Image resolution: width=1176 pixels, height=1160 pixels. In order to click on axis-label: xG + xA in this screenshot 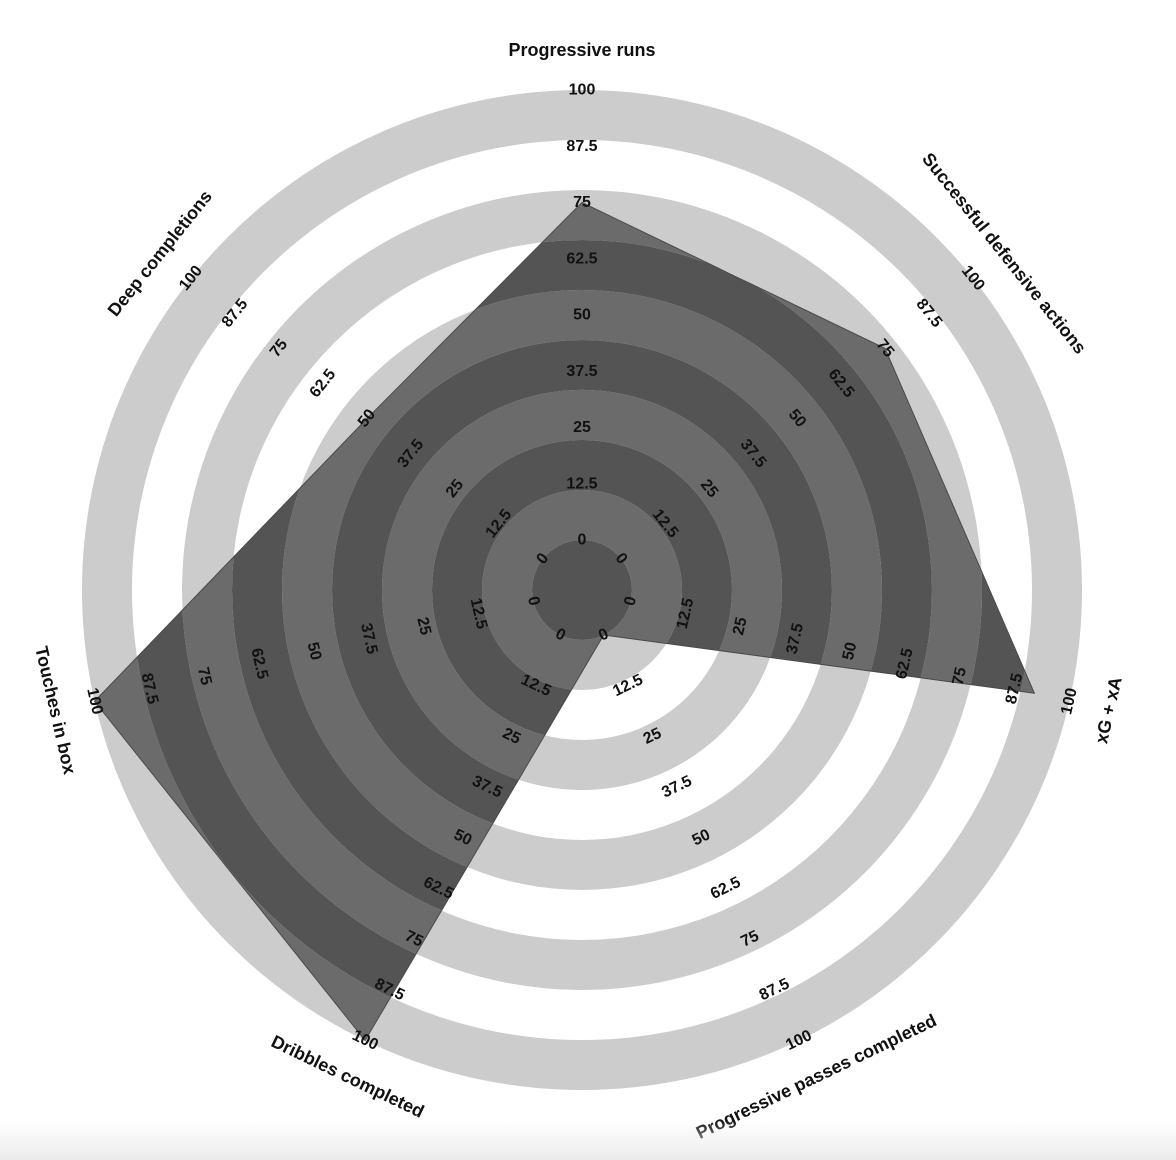, I will do `click(1108, 710)`.